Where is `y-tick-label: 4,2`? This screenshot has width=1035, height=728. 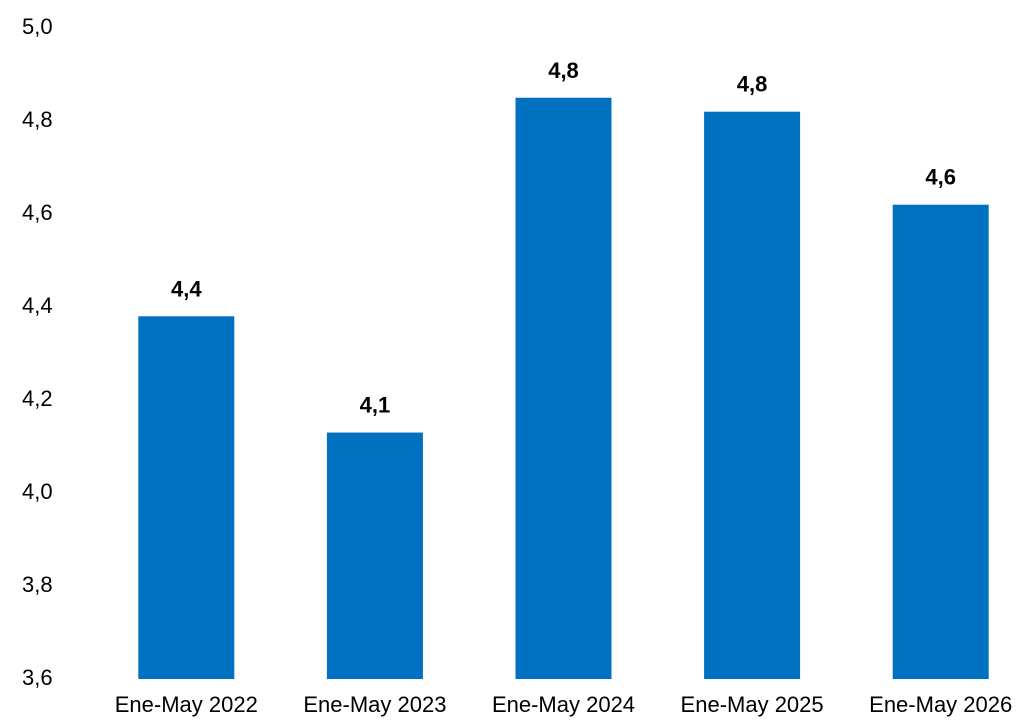
y-tick-label: 4,2 is located at coordinates (37, 398).